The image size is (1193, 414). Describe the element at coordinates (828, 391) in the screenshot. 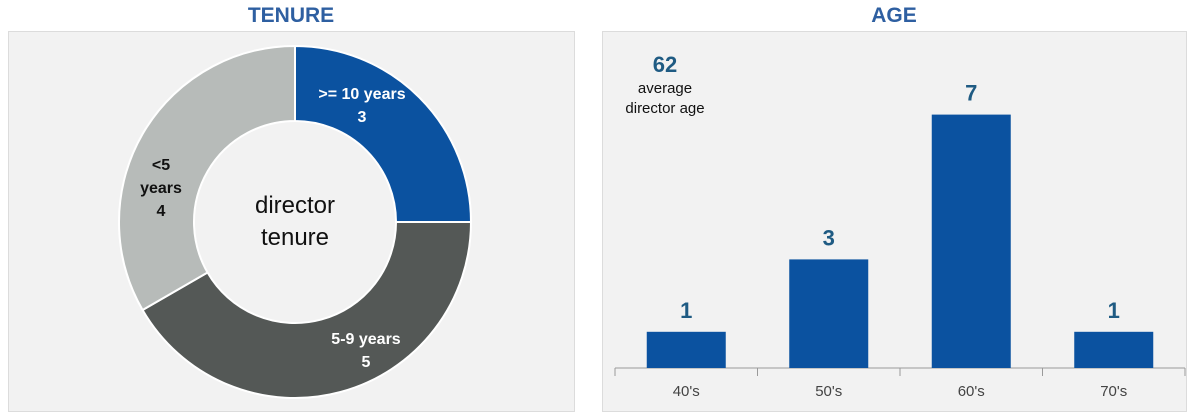

I see `x-tick-label: 50's` at that location.